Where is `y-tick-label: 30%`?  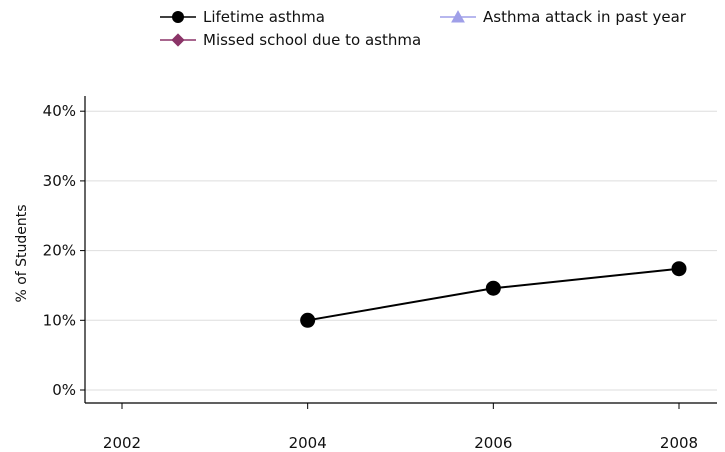 y-tick-label: 30% is located at coordinates (59, 181).